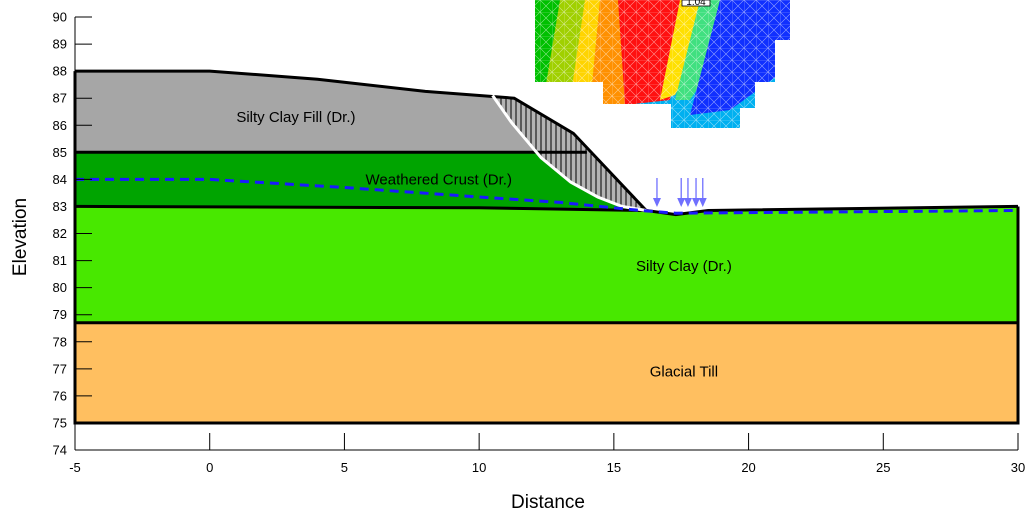  Describe the element at coordinates (295, 117) in the screenshot. I see `layer-label-fill: Silty Clay Fill (Dr.)` at that location.